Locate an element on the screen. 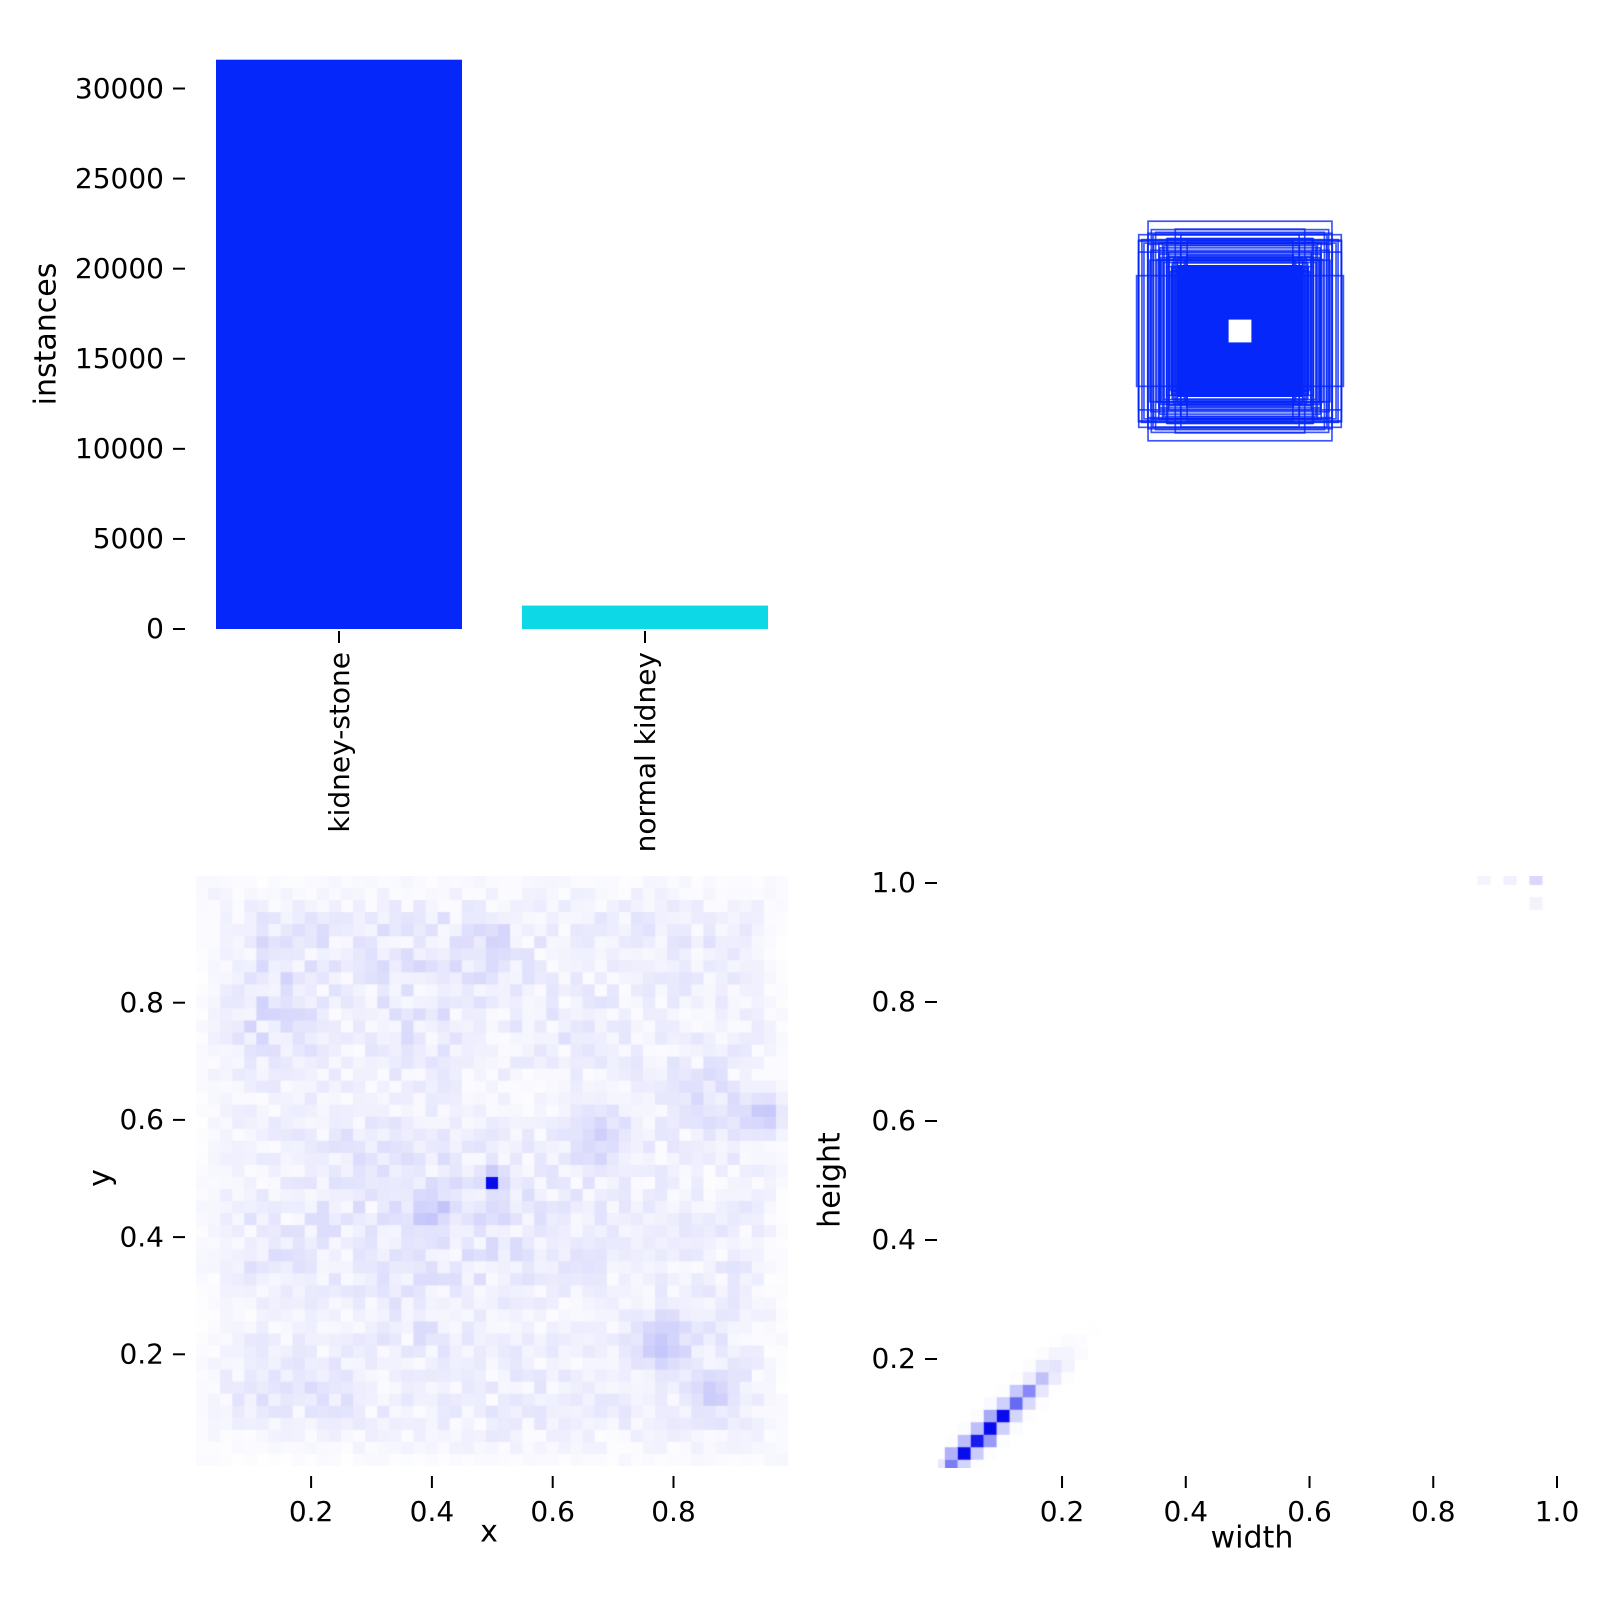  wh-heatmap-y-tick-label: 0.6 is located at coordinates (893, 1120).